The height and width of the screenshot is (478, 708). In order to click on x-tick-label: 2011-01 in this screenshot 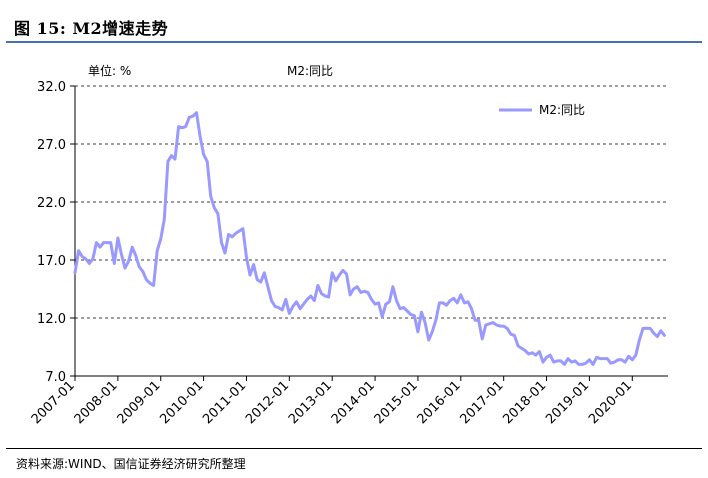, I will do `click(224, 402)`.